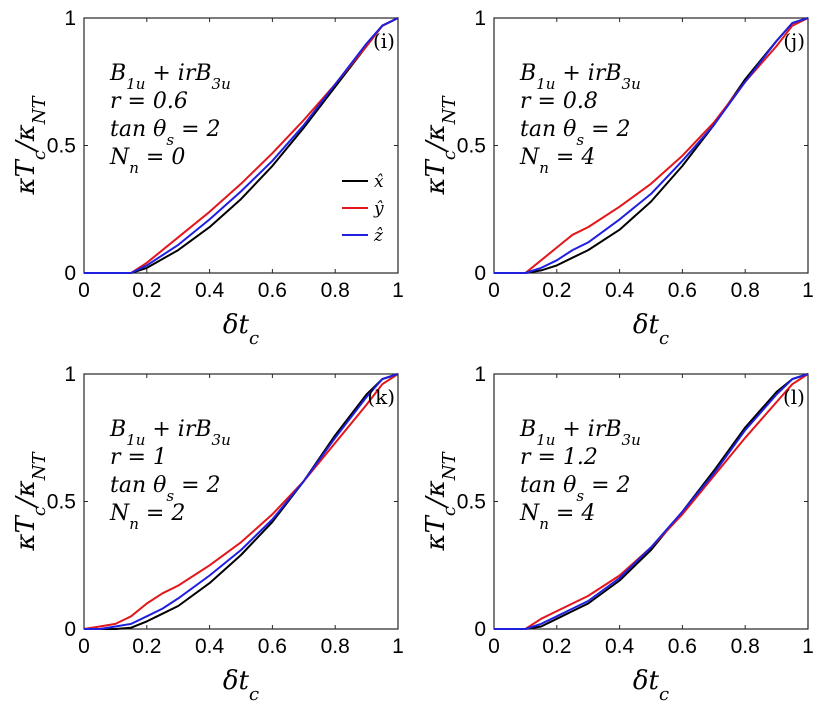  What do you see at coordinates (381, 397) in the screenshot?
I see `panel-label: (k)` at bounding box center [381, 397].